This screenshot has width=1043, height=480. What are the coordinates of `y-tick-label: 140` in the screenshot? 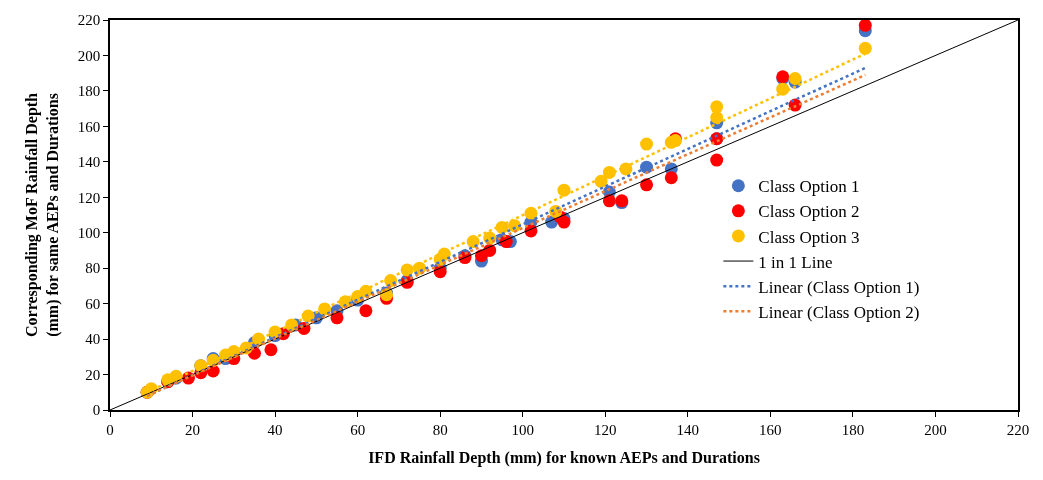 It's located at (89, 162).